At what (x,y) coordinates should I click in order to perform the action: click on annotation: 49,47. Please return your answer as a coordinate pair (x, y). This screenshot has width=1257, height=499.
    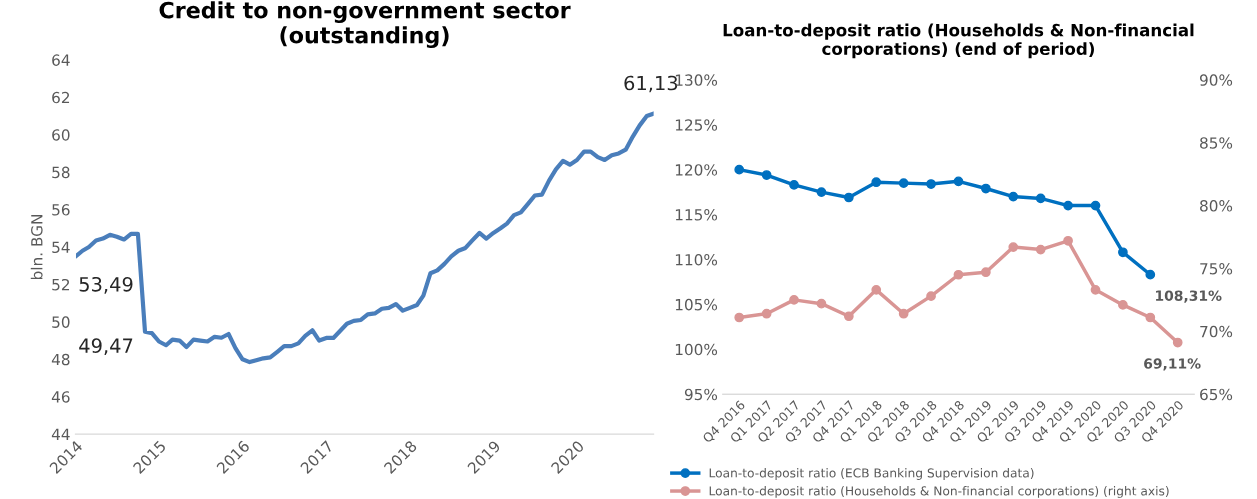
    Looking at the image, I should click on (106, 346).